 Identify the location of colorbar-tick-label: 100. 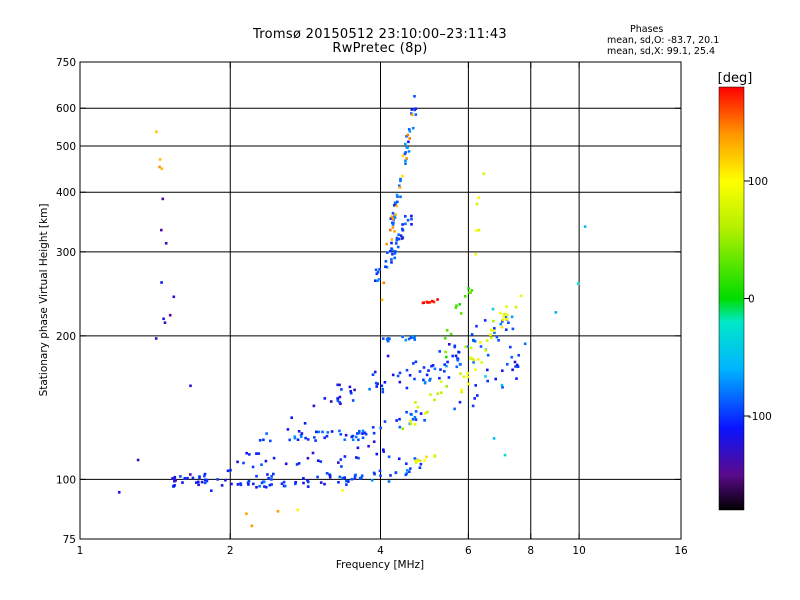
(758, 182).